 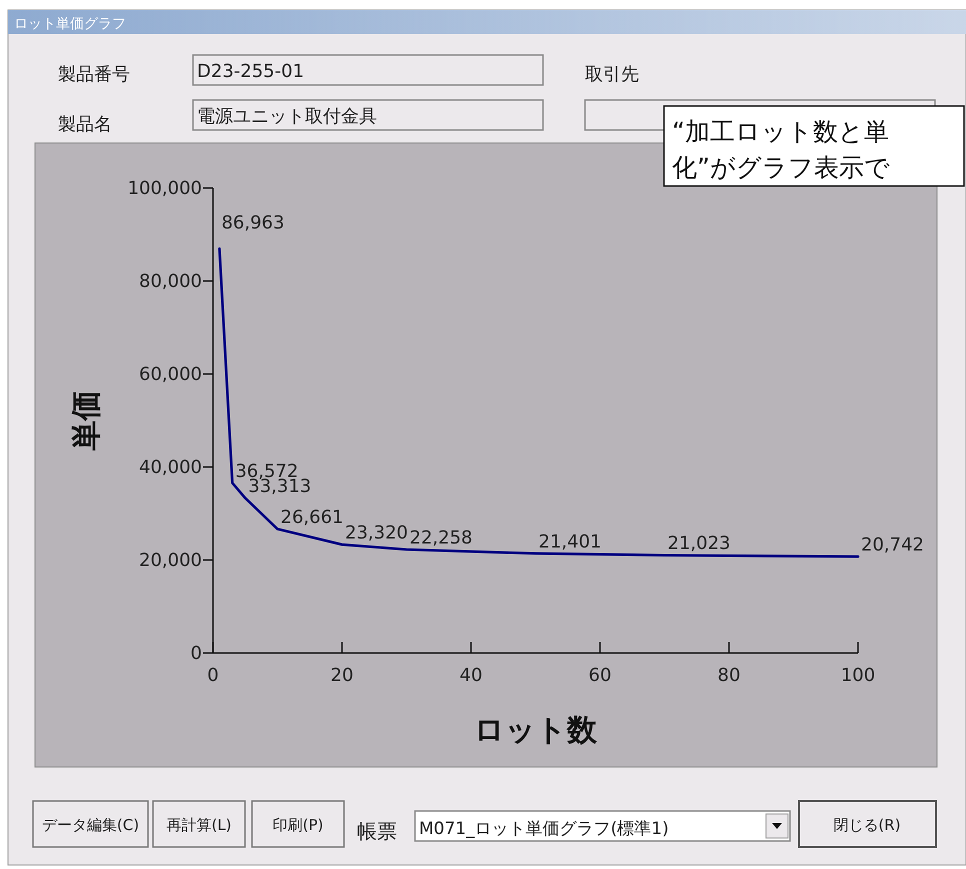 I want to click on x-tick-label: 40, so click(x=471, y=675).